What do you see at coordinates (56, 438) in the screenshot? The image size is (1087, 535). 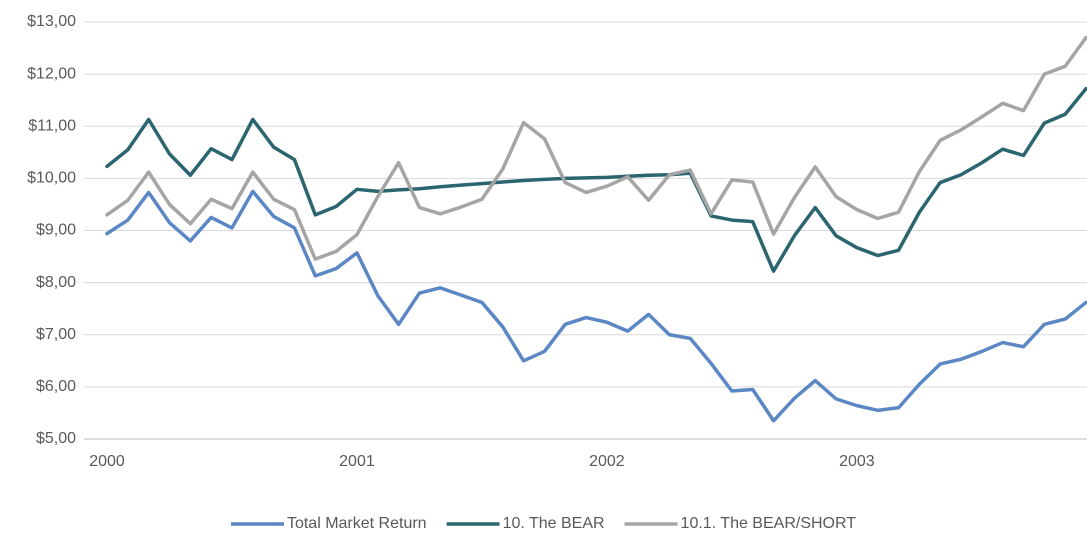 I see `y-tick-label: $5,00` at bounding box center [56, 438].